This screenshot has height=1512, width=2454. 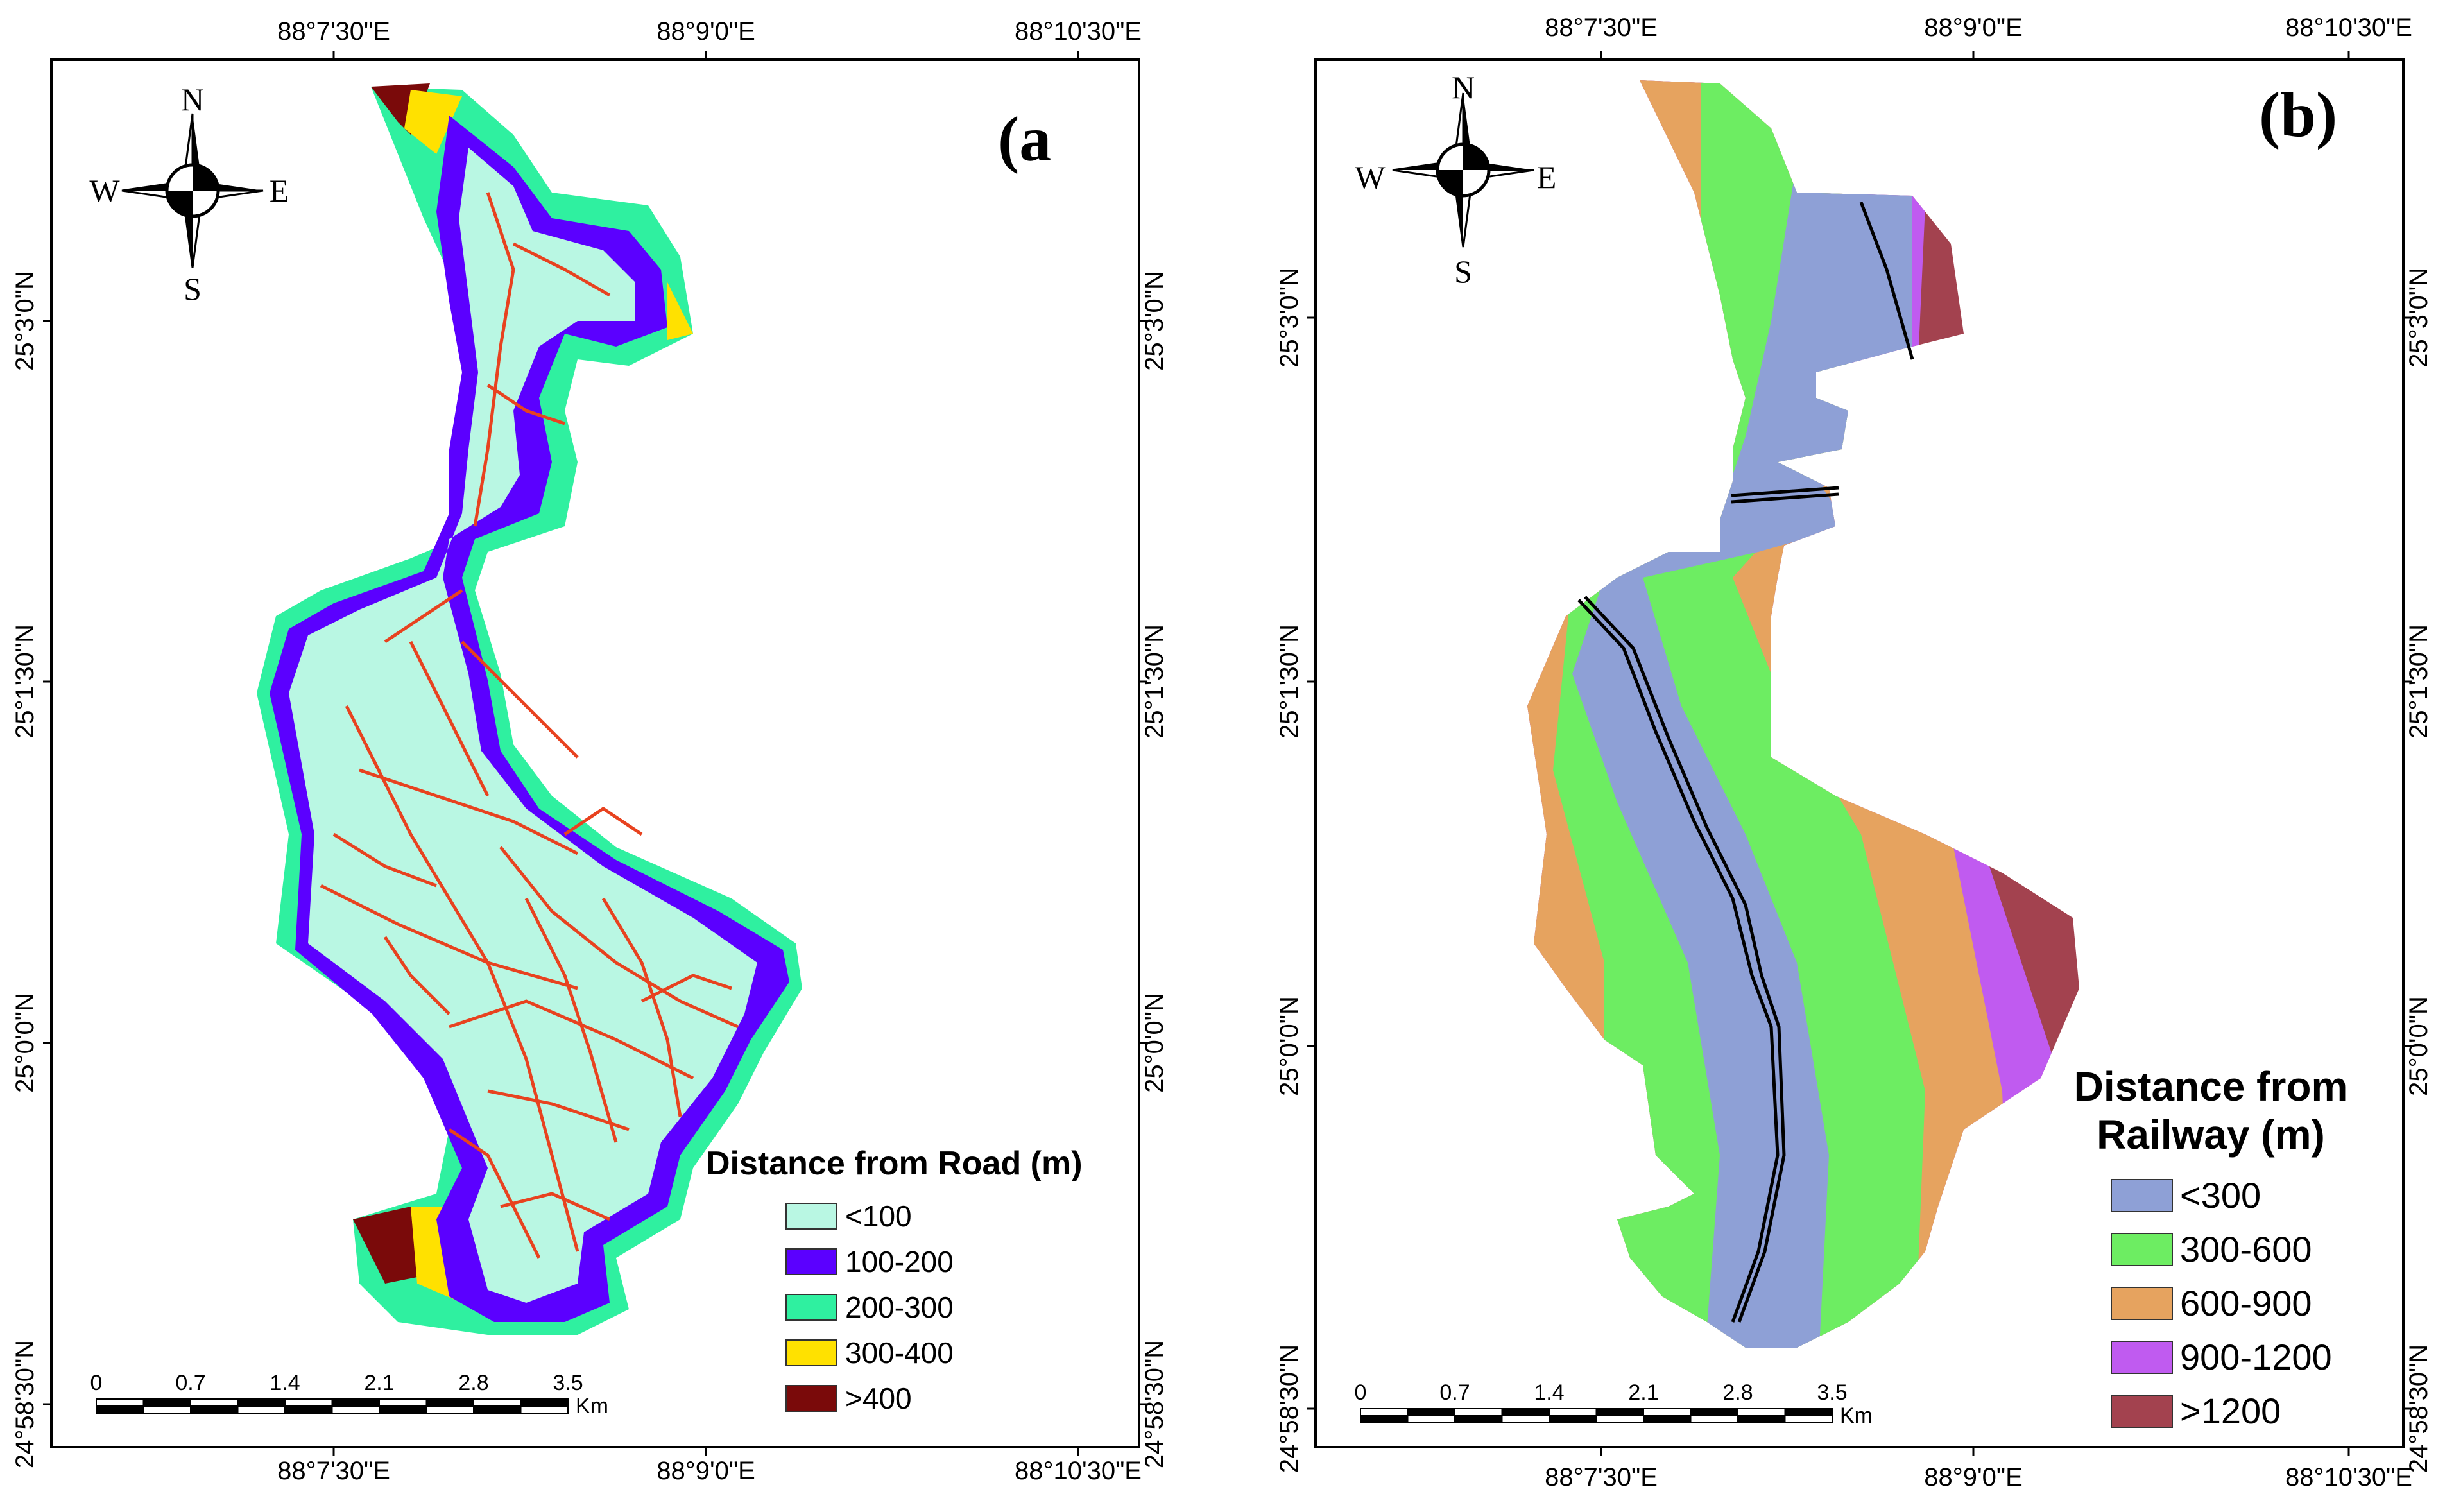 I want to click on panel-b-right-lat-3: 25°1'30"N, so click(x=2419, y=681).